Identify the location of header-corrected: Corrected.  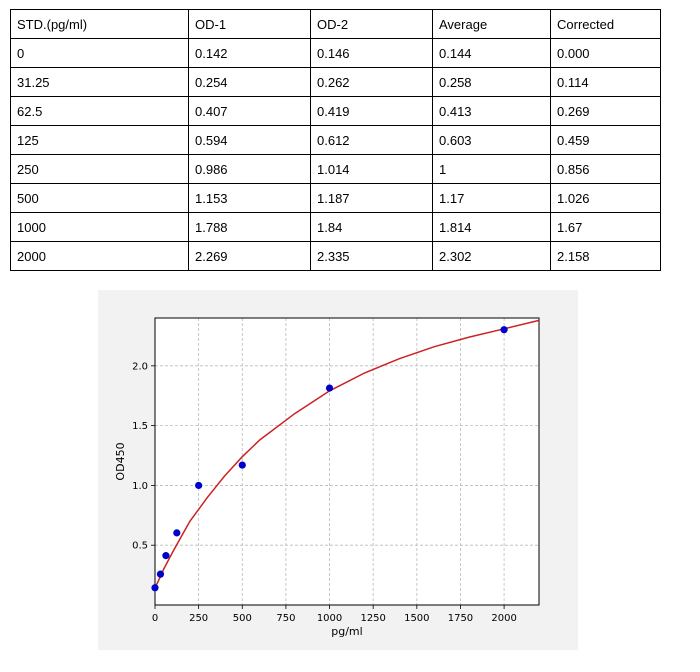
(605, 24).